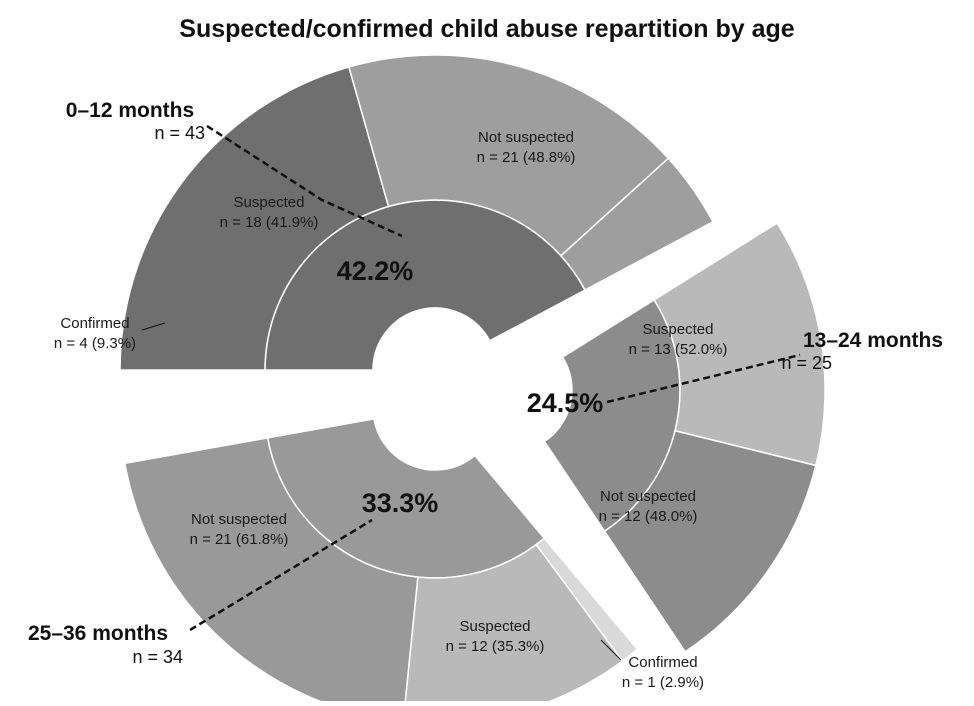  Describe the element at coordinates (565, 403) in the screenshot. I see `group-share-label: 24.5%` at that location.